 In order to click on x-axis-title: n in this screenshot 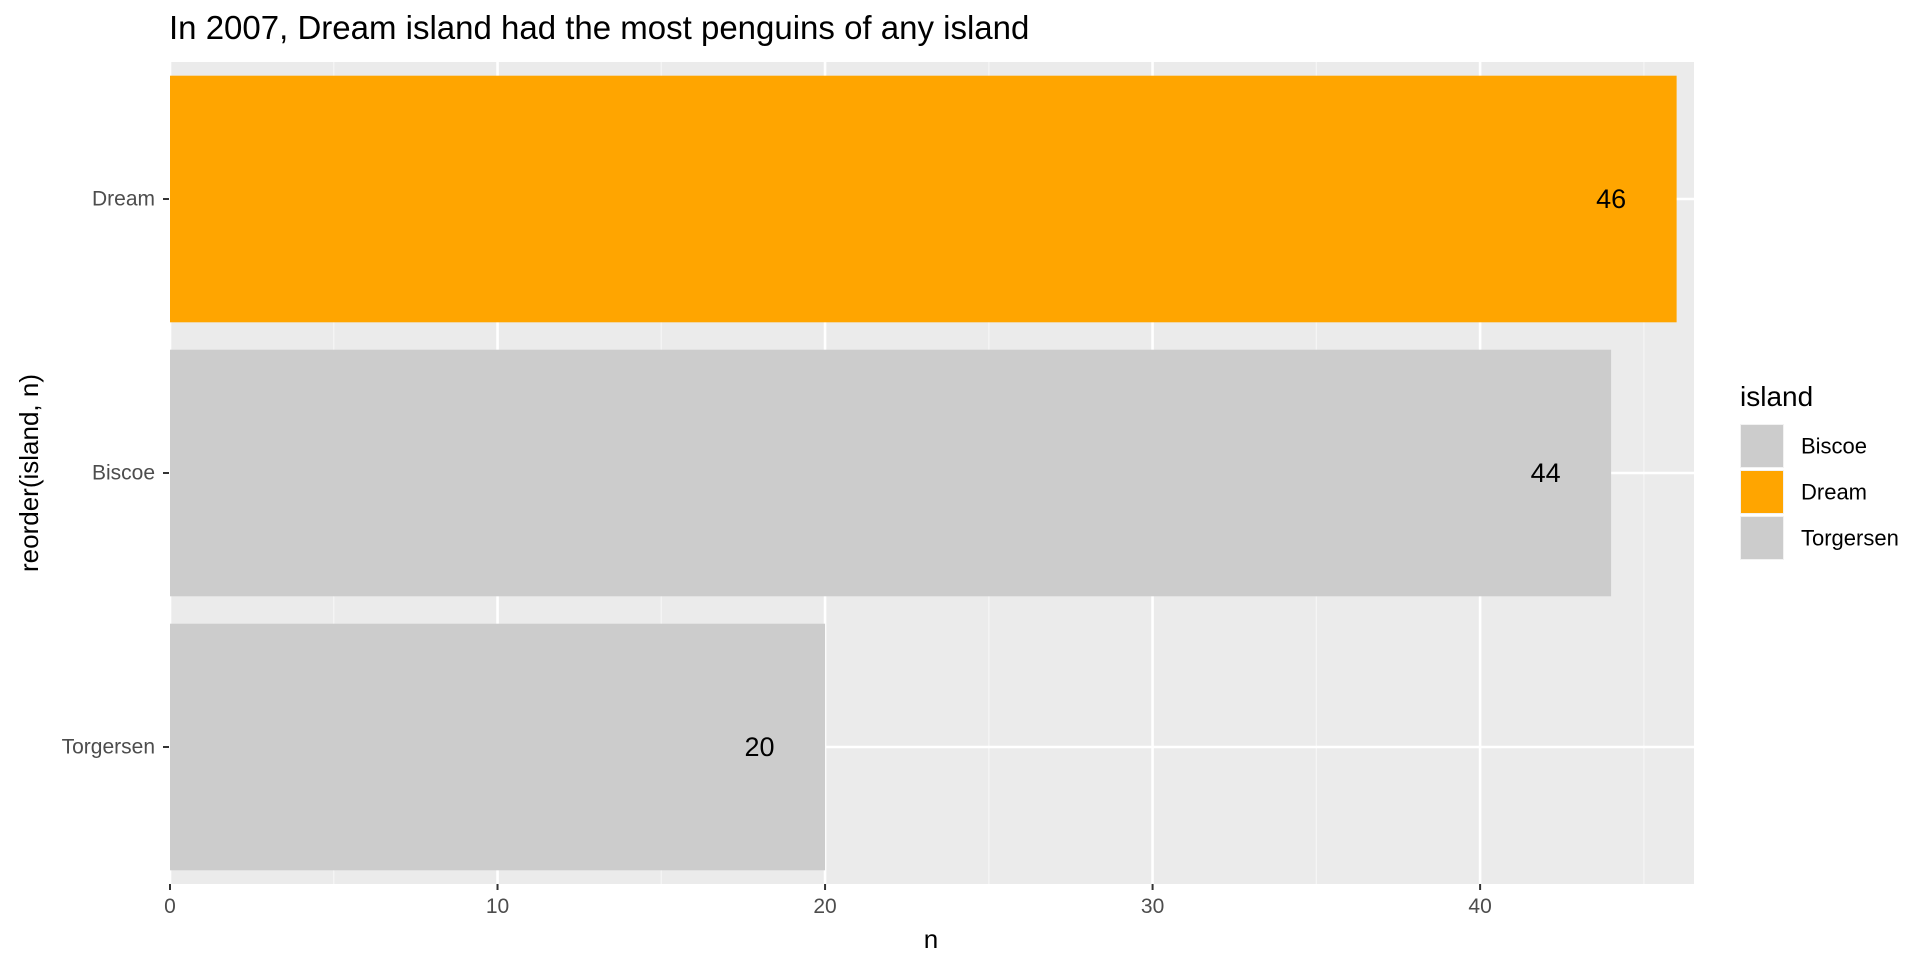, I will do `click(931, 939)`.